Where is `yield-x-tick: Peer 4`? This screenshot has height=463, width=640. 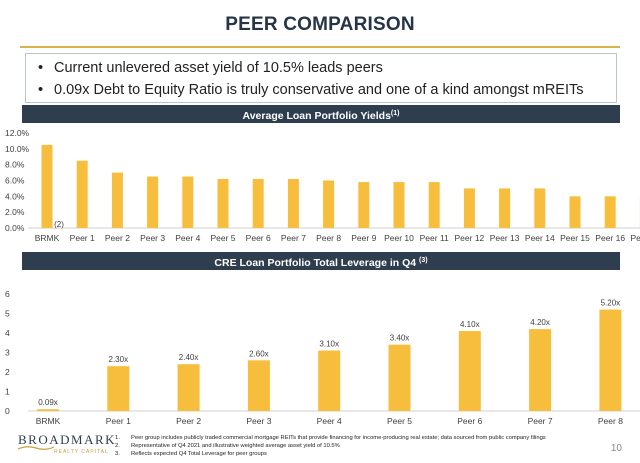
yield-x-tick: Peer 4 is located at coordinates (187, 238).